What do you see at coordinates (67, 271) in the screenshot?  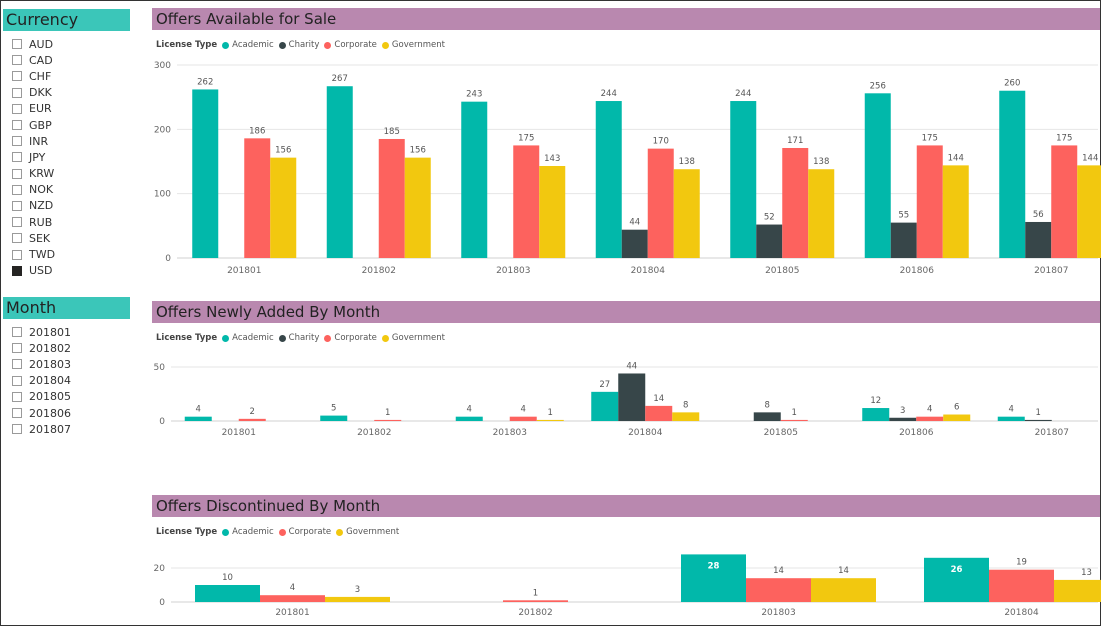 I see `currency-option-usd: USD` at bounding box center [67, 271].